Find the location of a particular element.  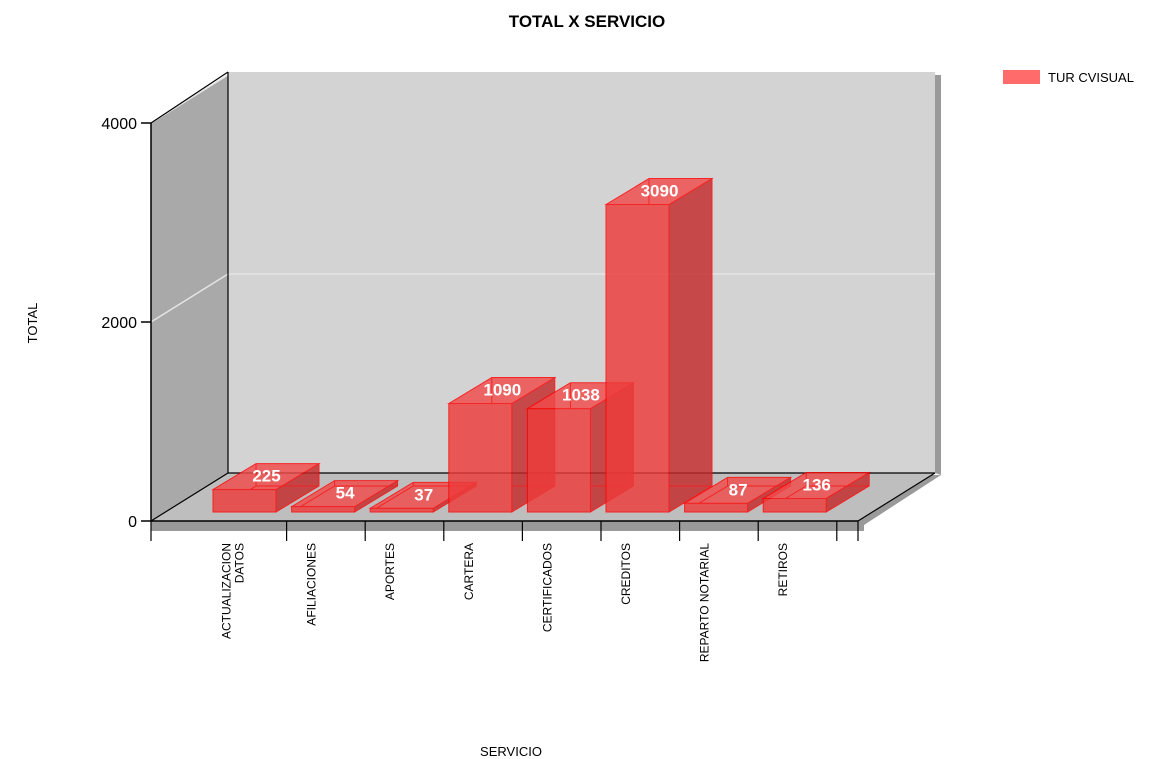

x-tick-label: RETIROS is located at coordinates (783, 569).